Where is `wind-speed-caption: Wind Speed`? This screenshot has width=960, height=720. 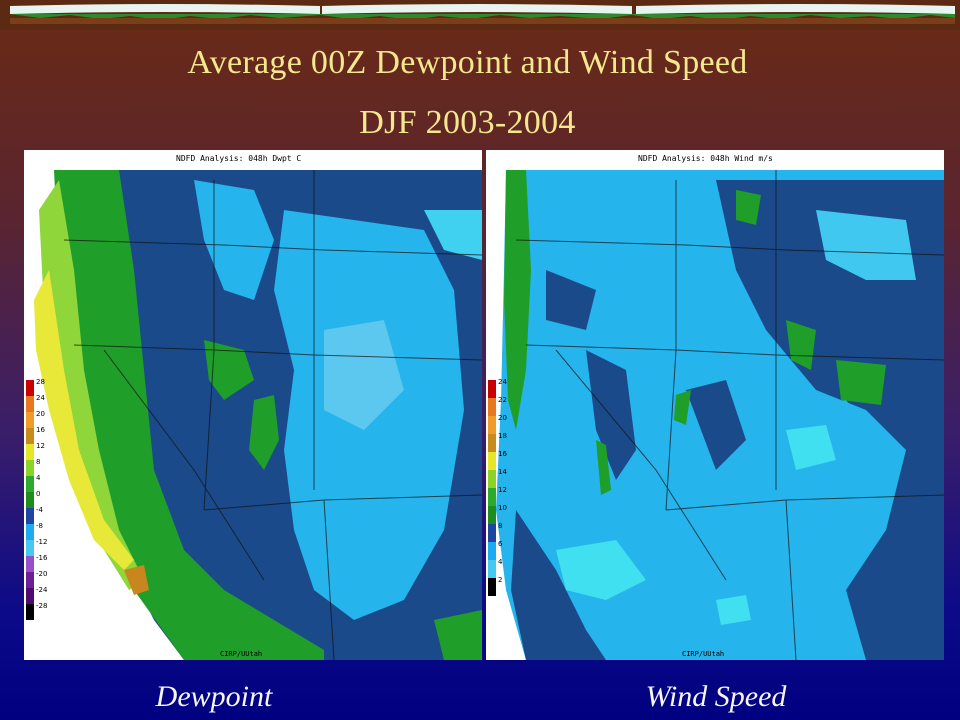
wind-speed-caption: Wind Speed is located at coordinates (716, 696).